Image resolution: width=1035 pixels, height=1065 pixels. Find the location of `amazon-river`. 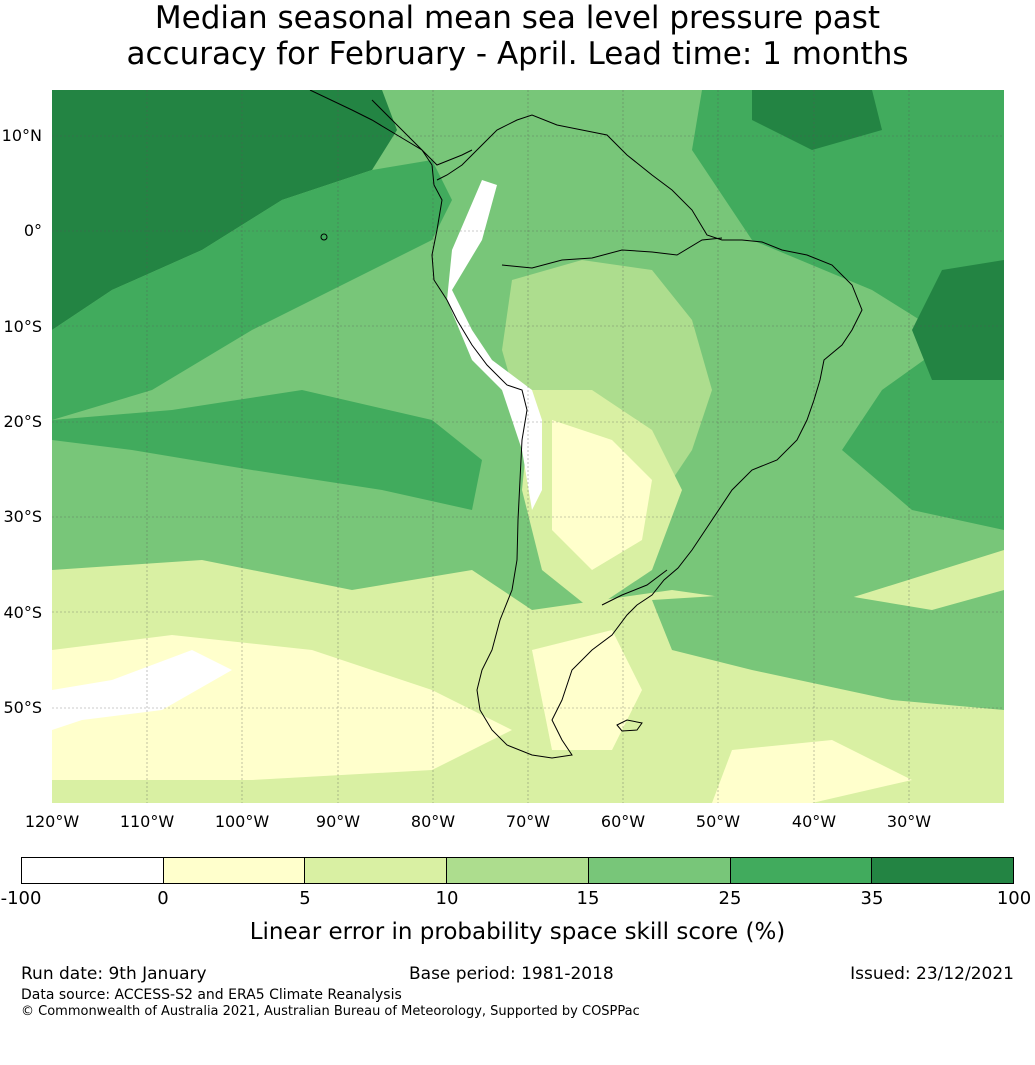

amazon-river is located at coordinates (612, 253).